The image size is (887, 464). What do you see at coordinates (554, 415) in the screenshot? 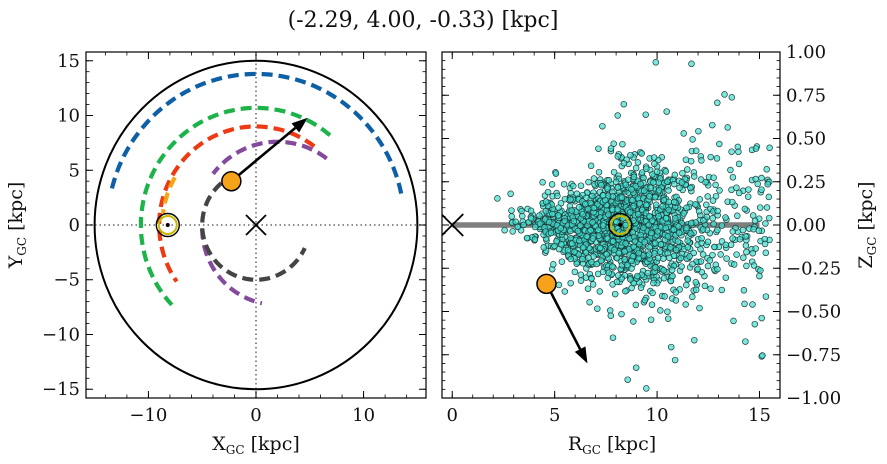
I see `x-tick-label: 5` at bounding box center [554, 415].